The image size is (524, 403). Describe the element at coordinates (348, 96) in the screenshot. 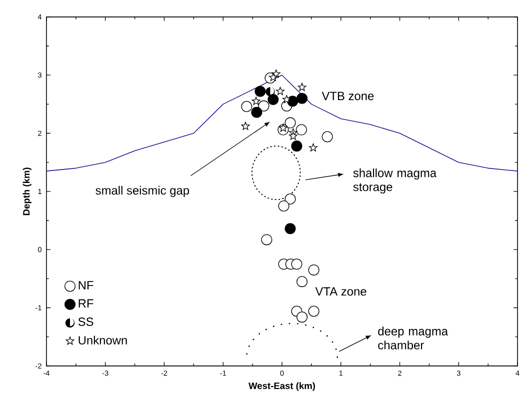

I see `annotation: VTB zone` at that location.